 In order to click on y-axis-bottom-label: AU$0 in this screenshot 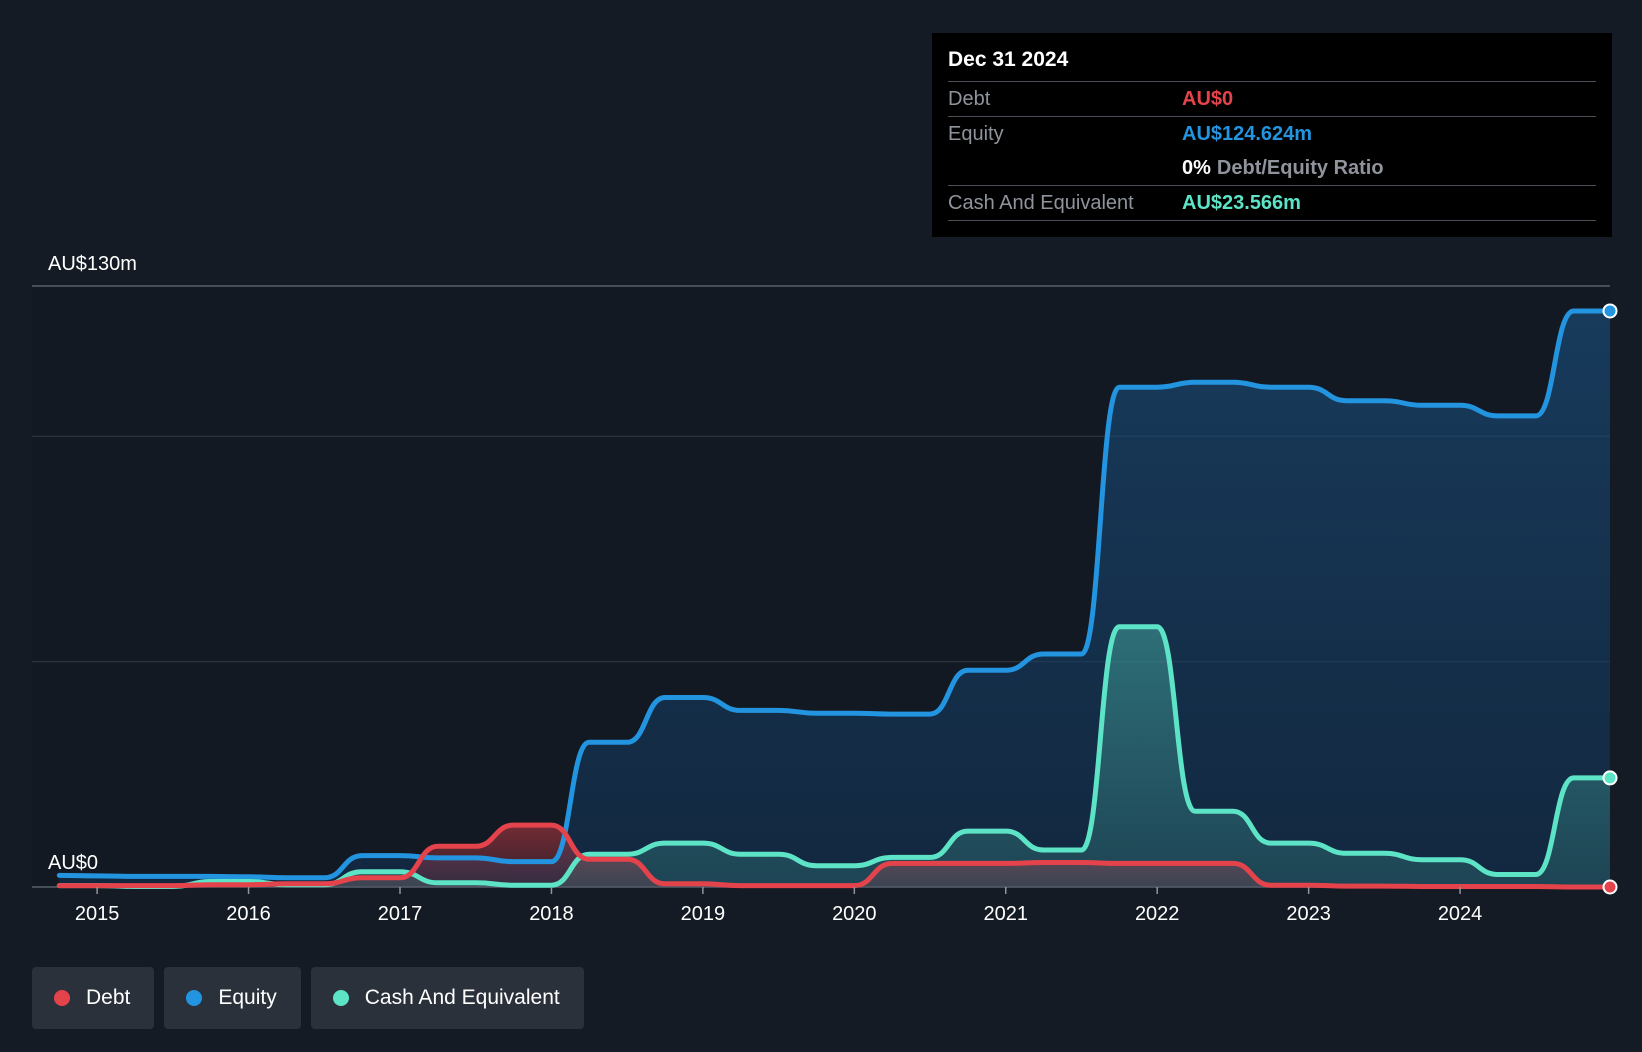, I will do `click(73, 863)`.